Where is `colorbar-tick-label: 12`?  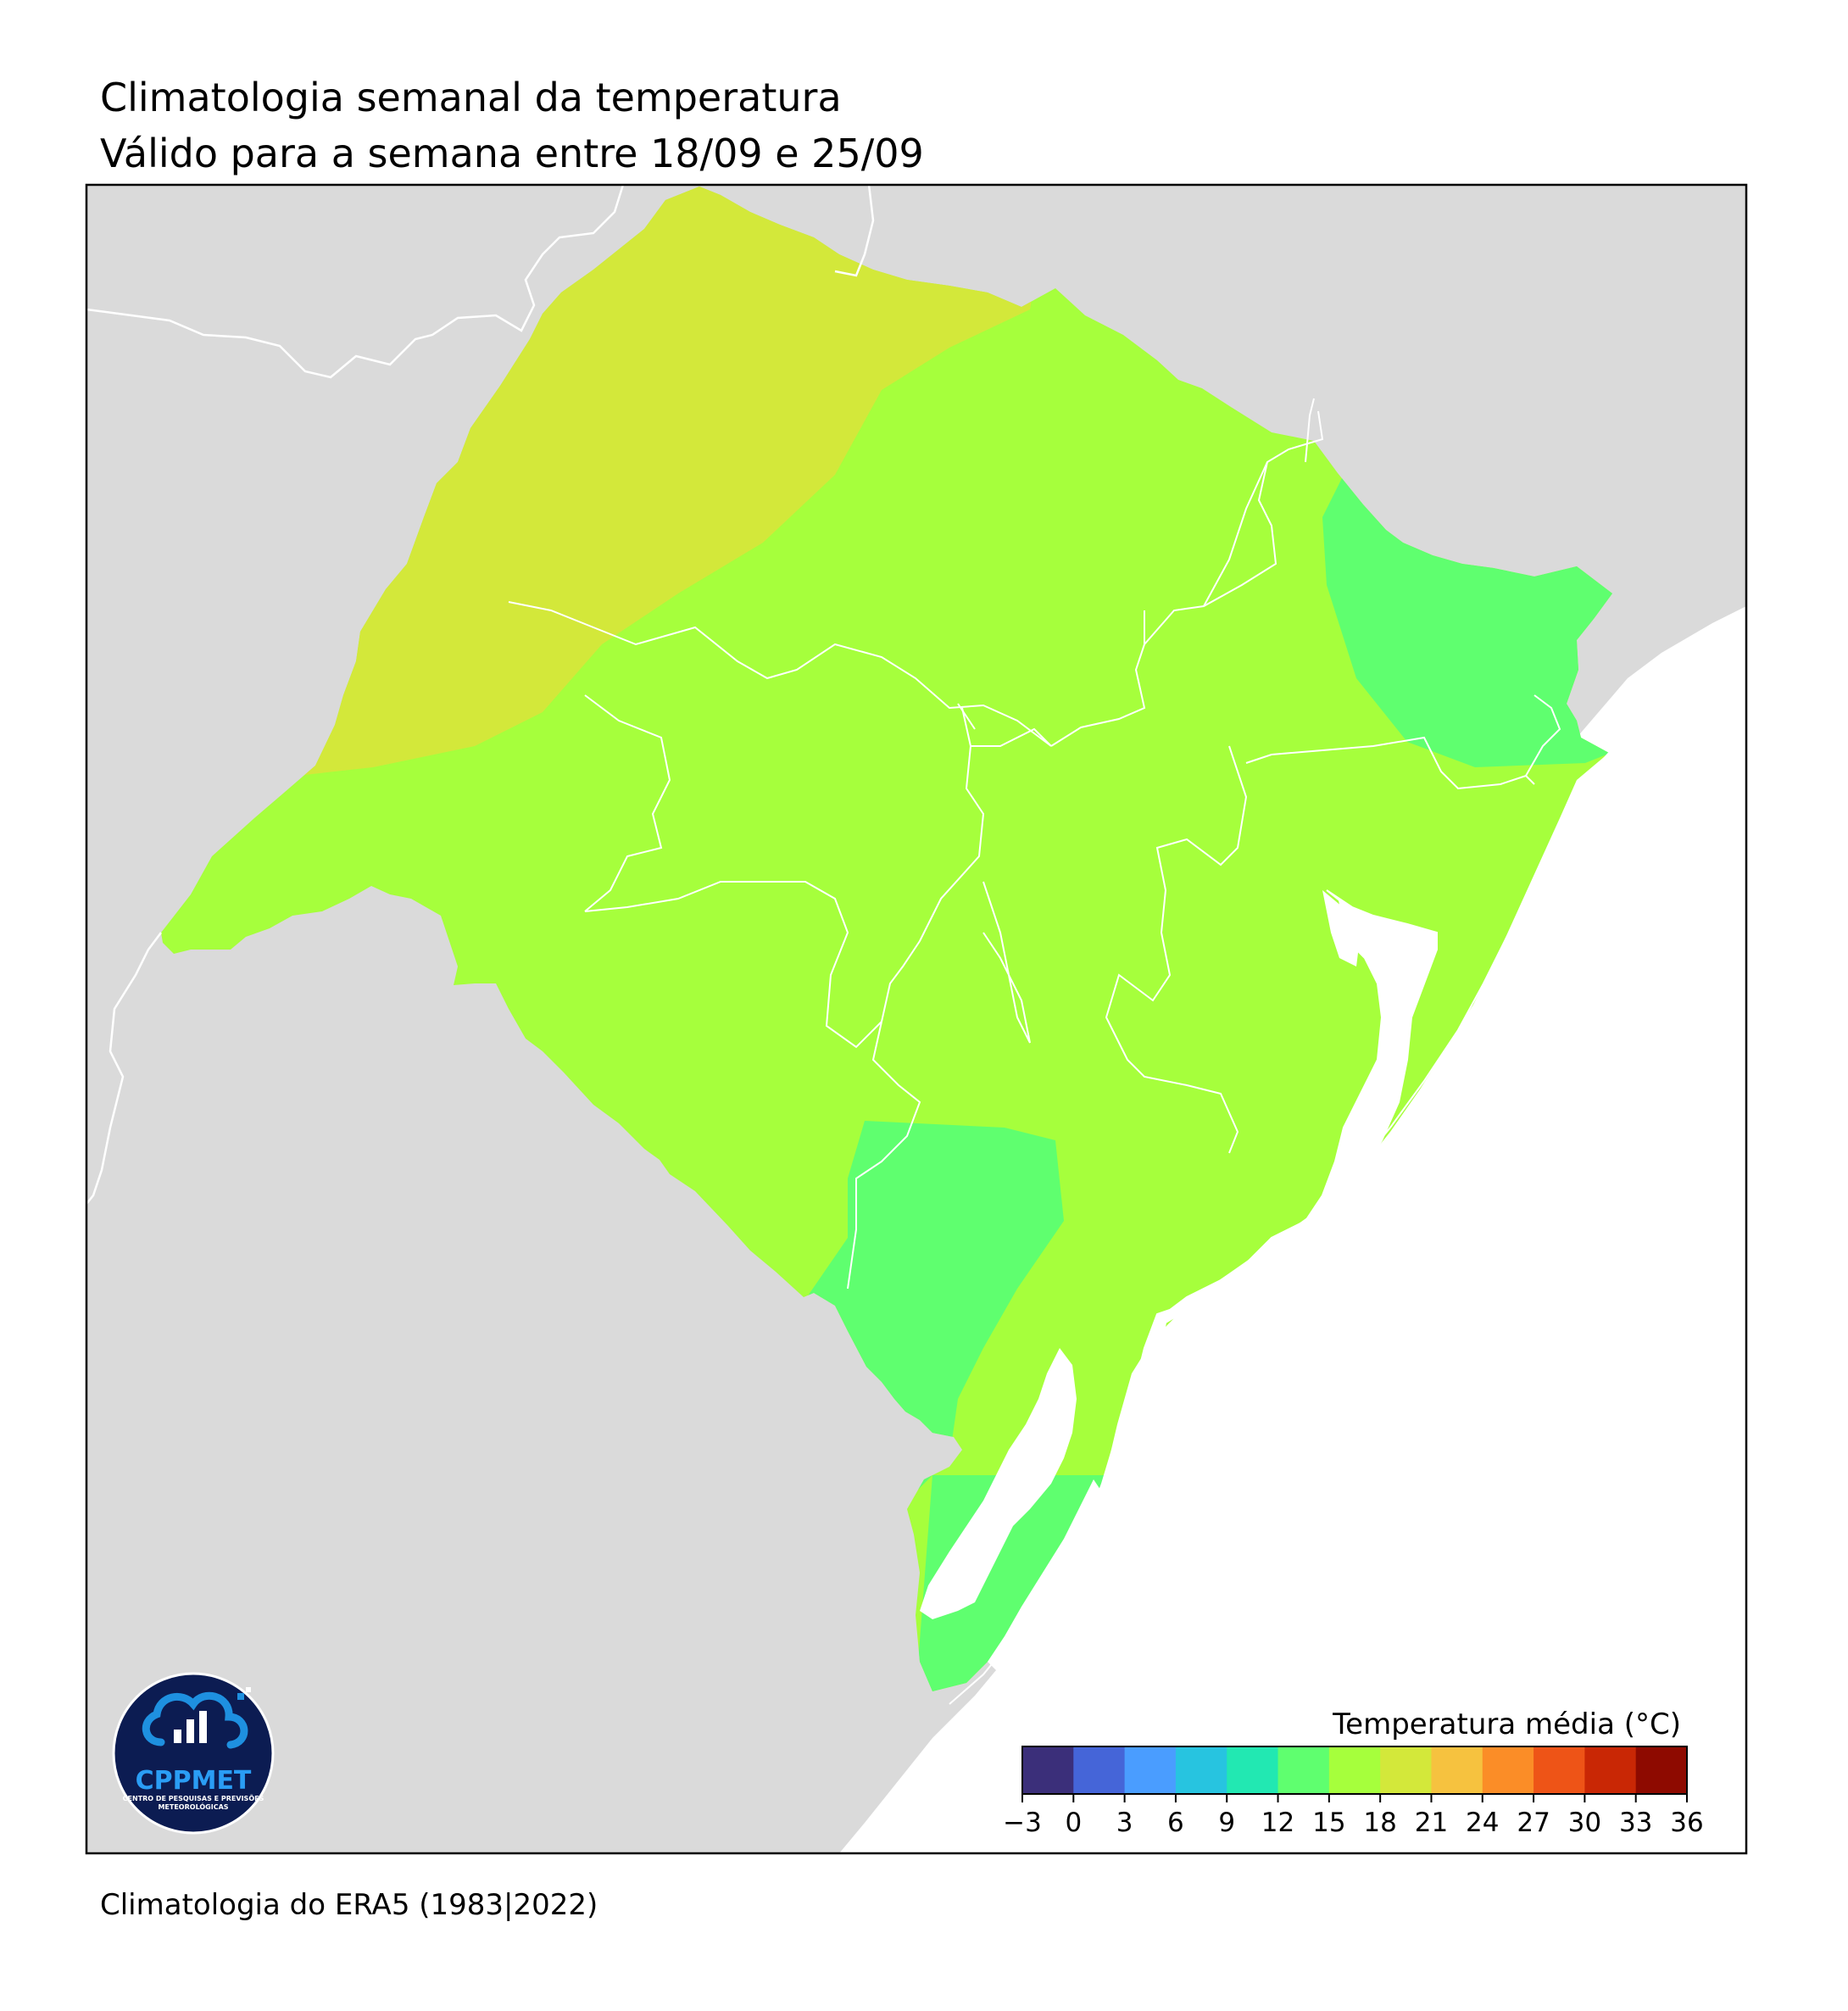
colorbar-tick-label: 12 is located at coordinates (1277, 1823).